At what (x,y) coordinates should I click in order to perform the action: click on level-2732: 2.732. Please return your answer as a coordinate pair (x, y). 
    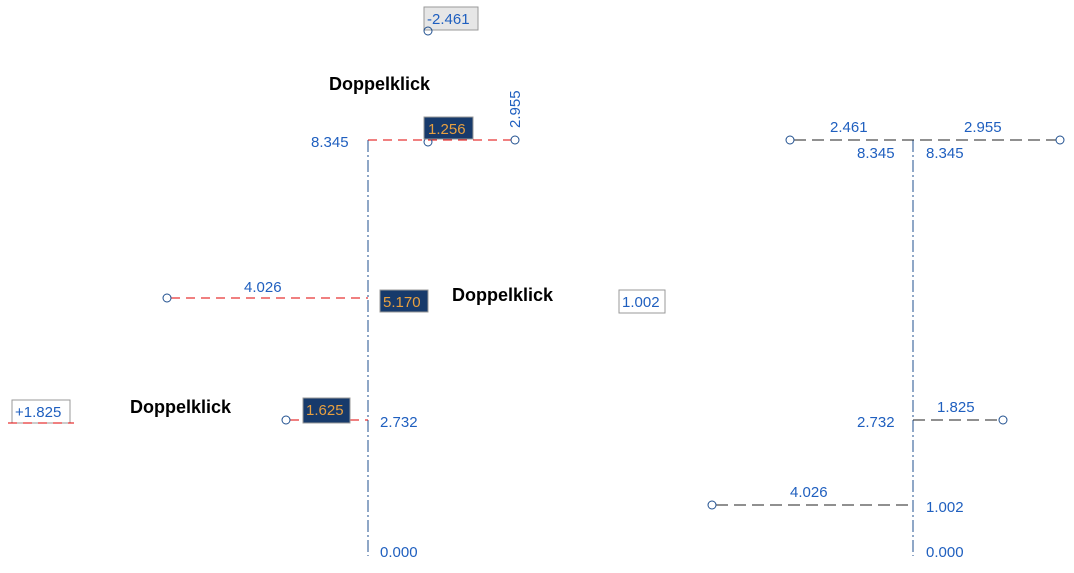
    Looking at the image, I should click on (399, 422).